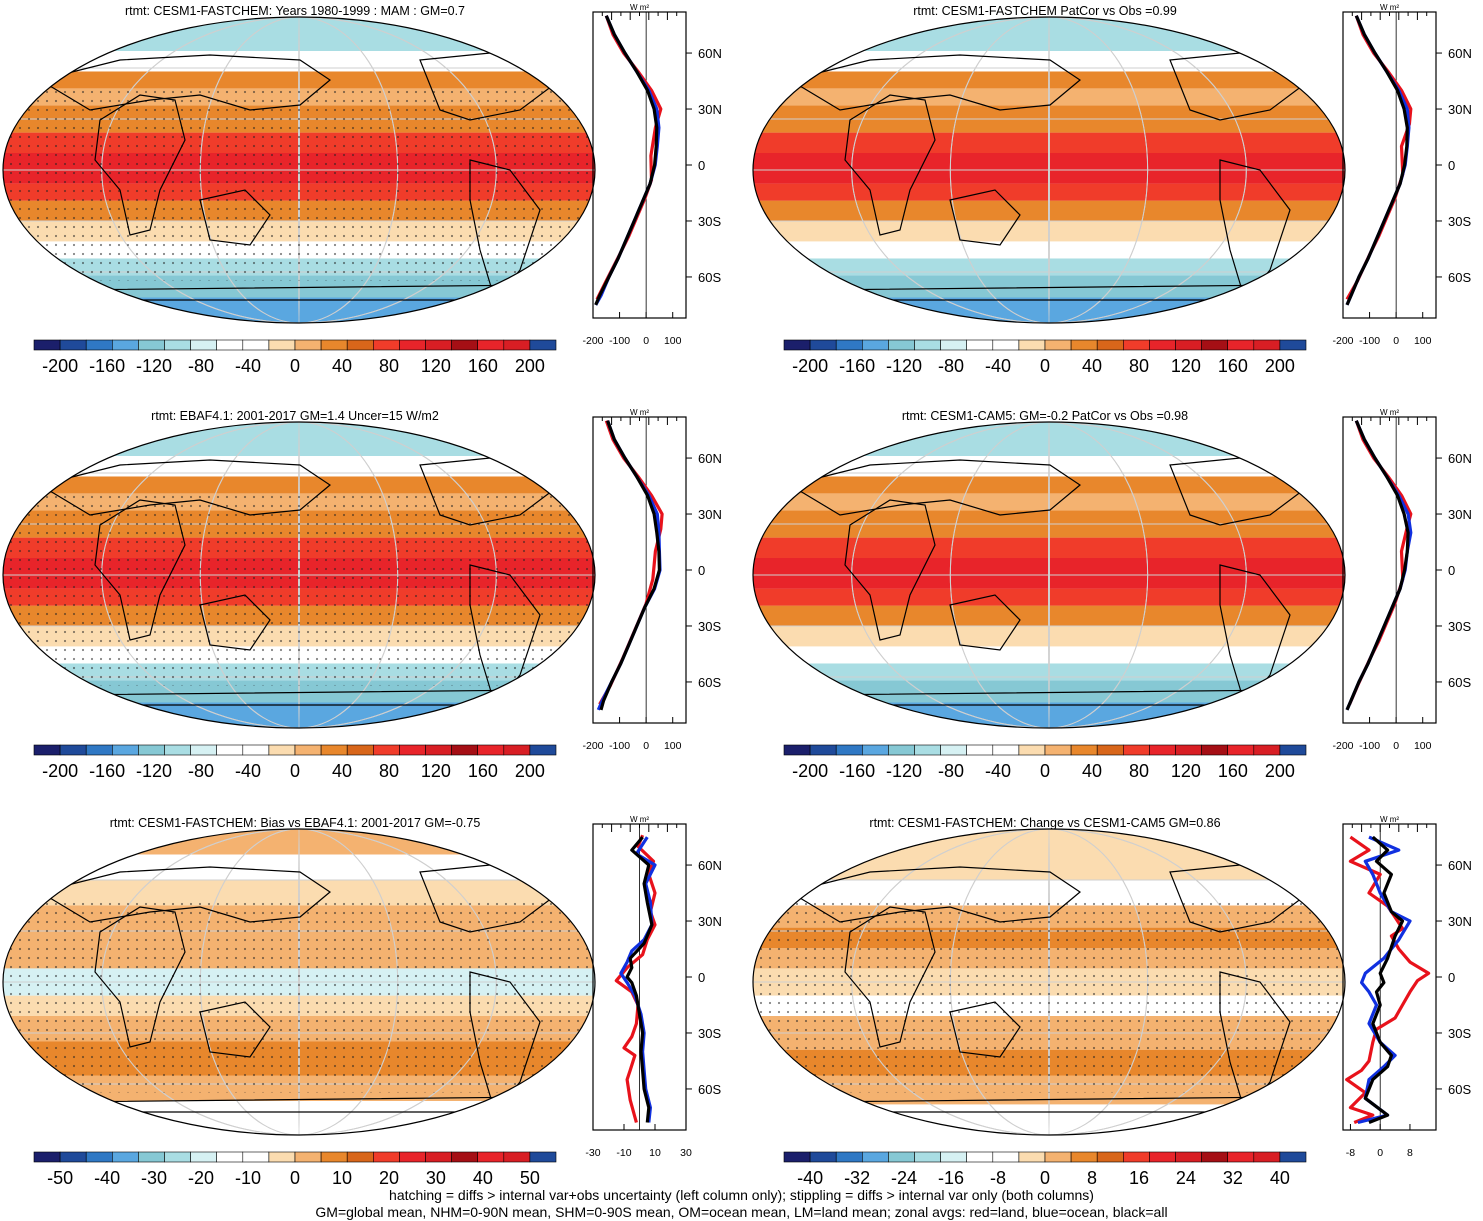  I want to click on map-grid-lon, so click(1049, 170).